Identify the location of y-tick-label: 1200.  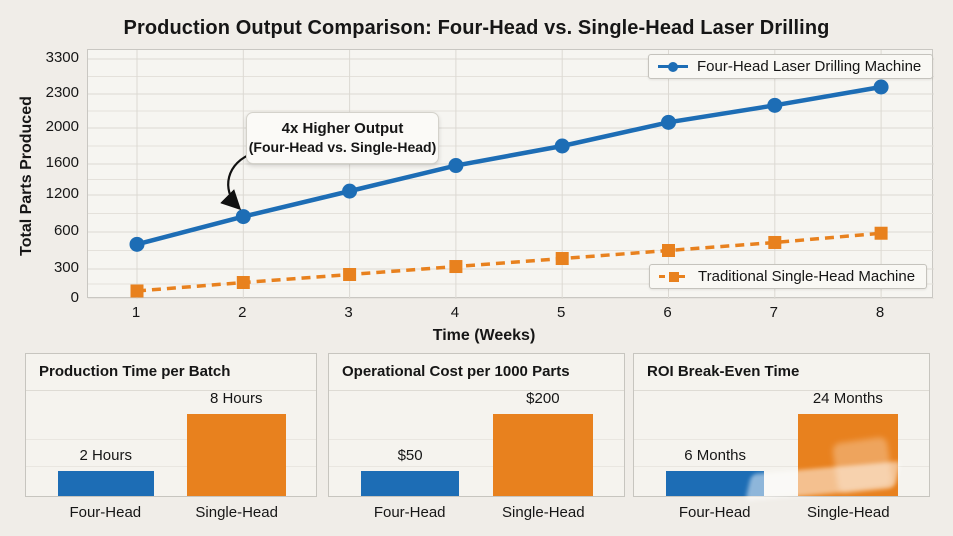
(62, 193).